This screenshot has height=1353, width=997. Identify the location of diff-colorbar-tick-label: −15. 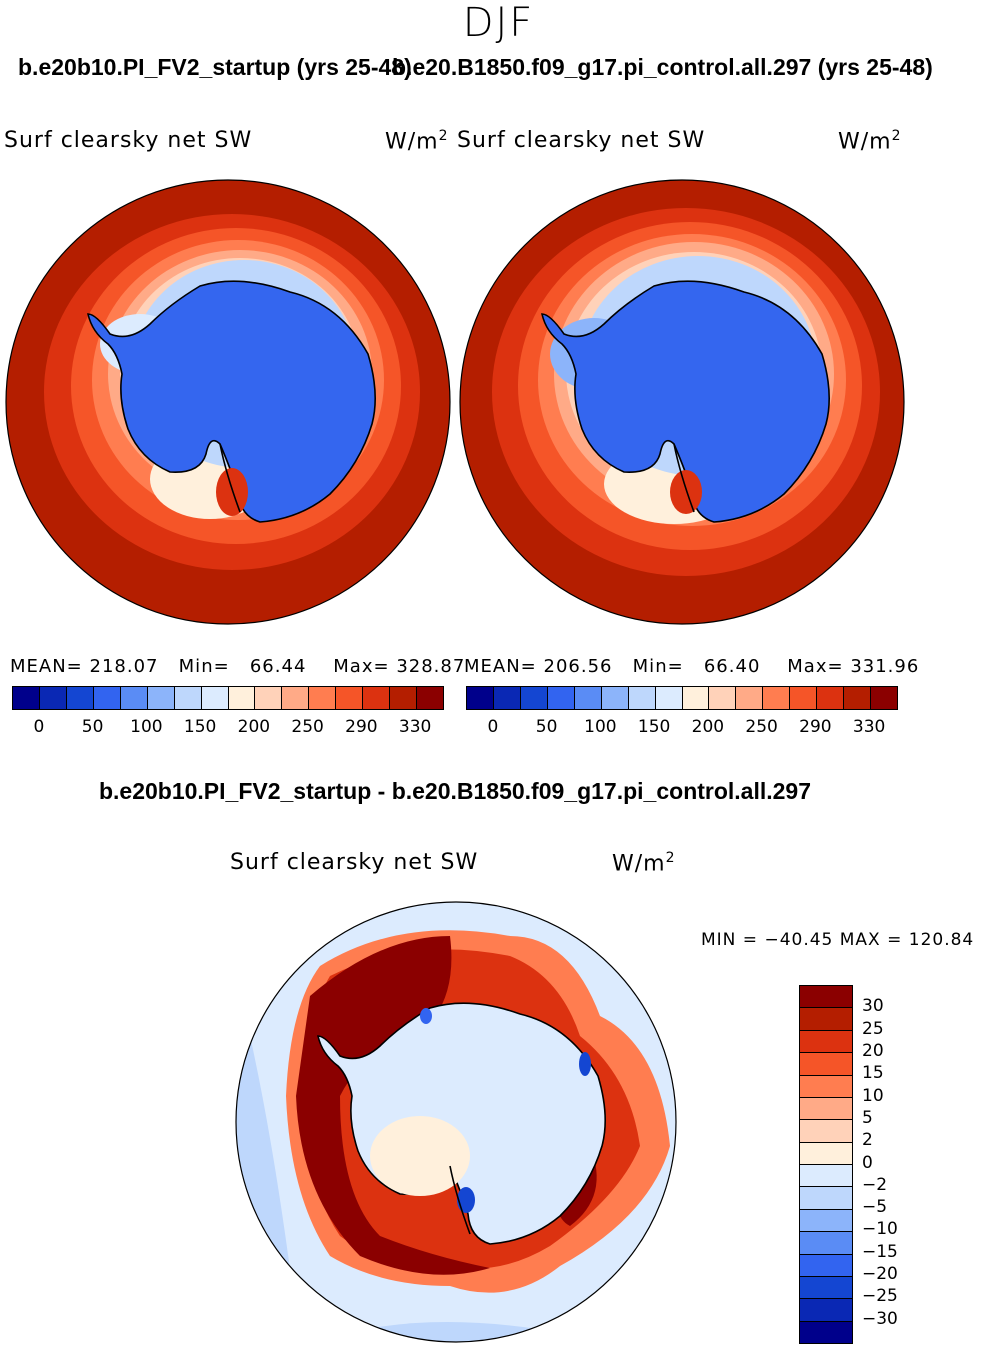
(880, 1251).